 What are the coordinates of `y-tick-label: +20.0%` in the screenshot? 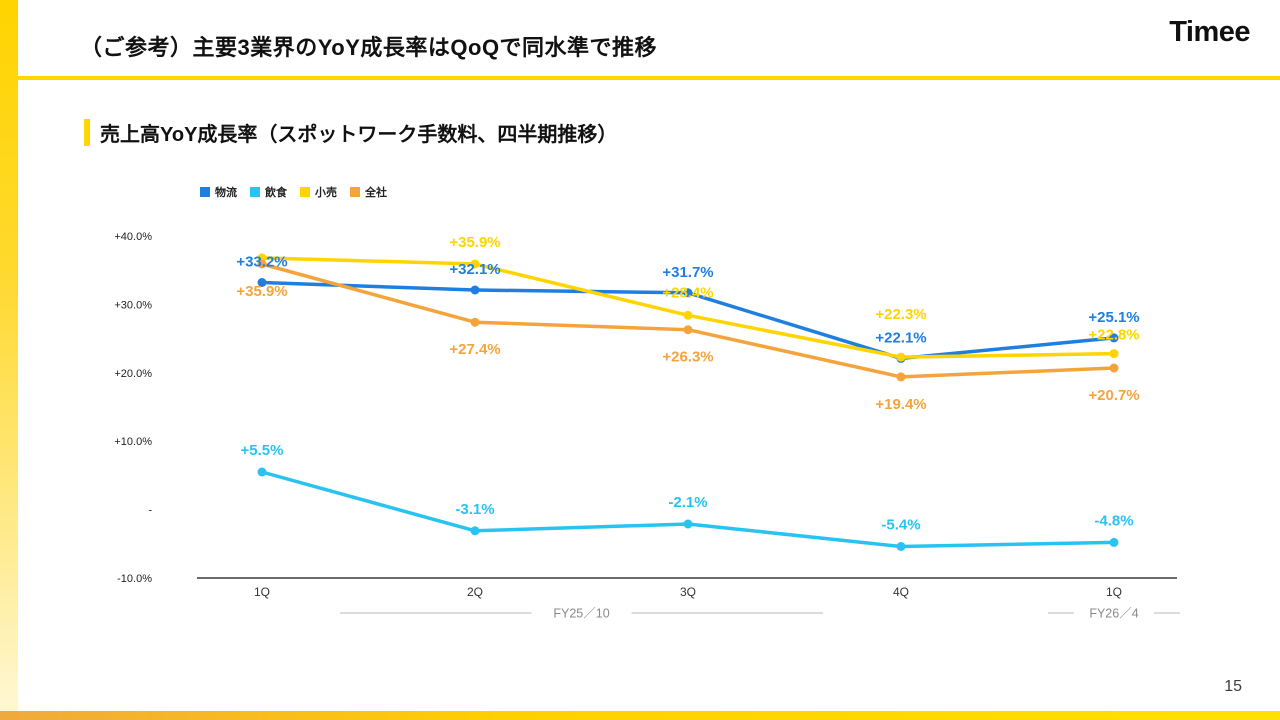 It's located at (133, 374).